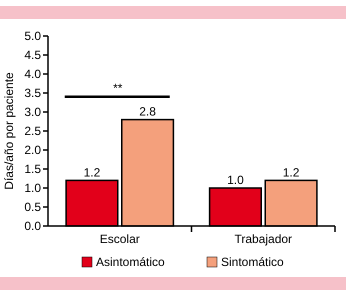  What do you see at coordinates (33, 112) in the screenshot?
I see `y-tick-label: 3.0` at bounding box center [33, 112].